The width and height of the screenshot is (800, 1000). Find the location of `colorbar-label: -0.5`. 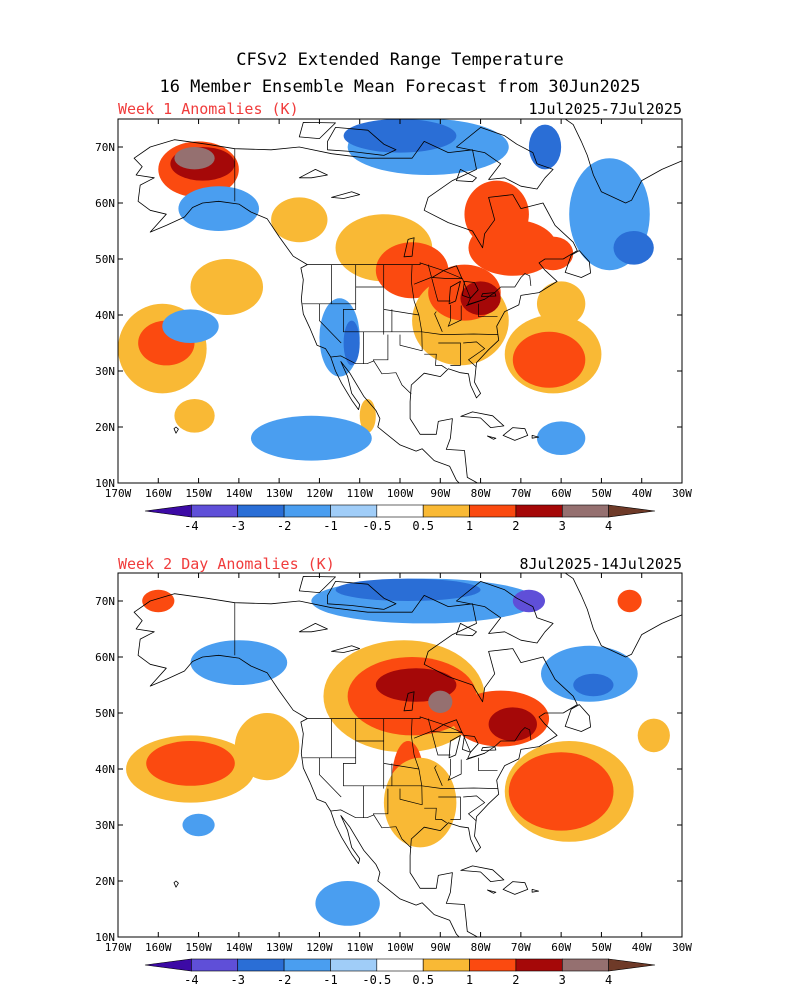

colorbar-label: -0.5 is located at coordinates (376, 526).